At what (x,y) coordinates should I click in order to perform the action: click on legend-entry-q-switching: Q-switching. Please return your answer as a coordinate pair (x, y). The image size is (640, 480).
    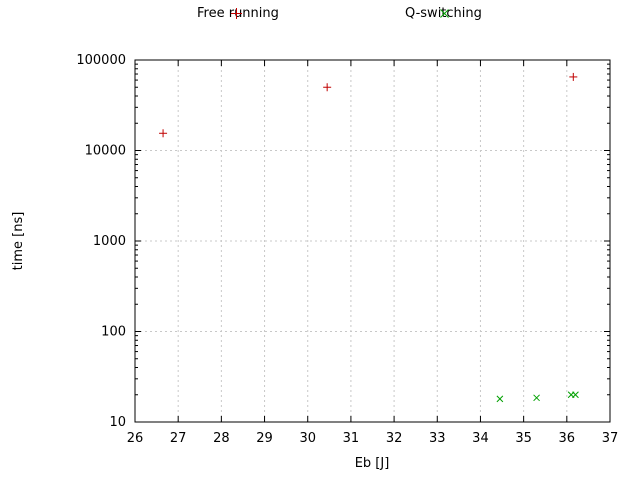
    Looking at the image, I should click on (443, 13).